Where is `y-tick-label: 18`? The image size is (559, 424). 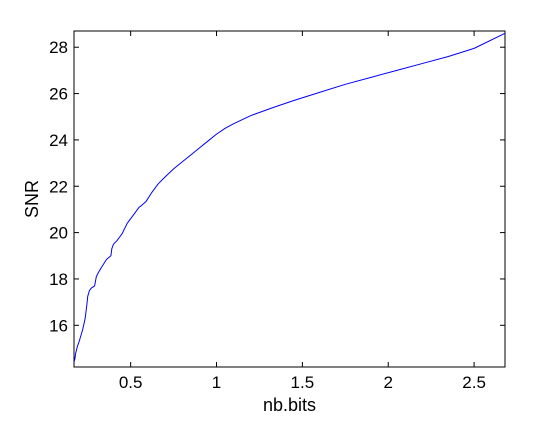 y-tick-label: 18 is located at coordinates (58, 279).